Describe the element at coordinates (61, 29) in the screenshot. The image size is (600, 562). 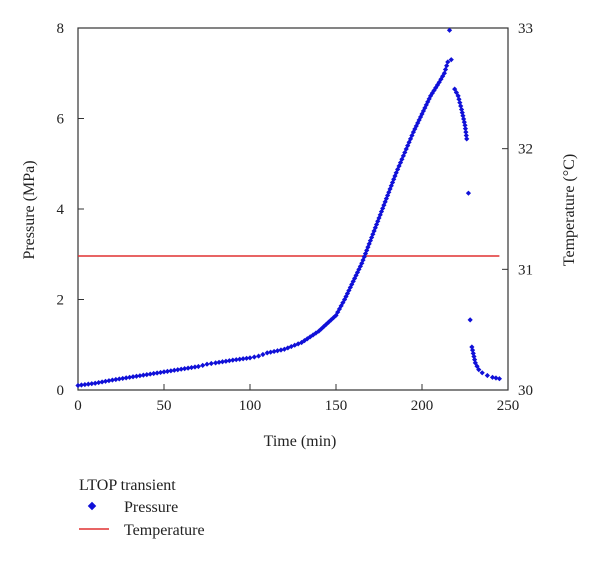
I see `y-tick-label: 8` at that location.